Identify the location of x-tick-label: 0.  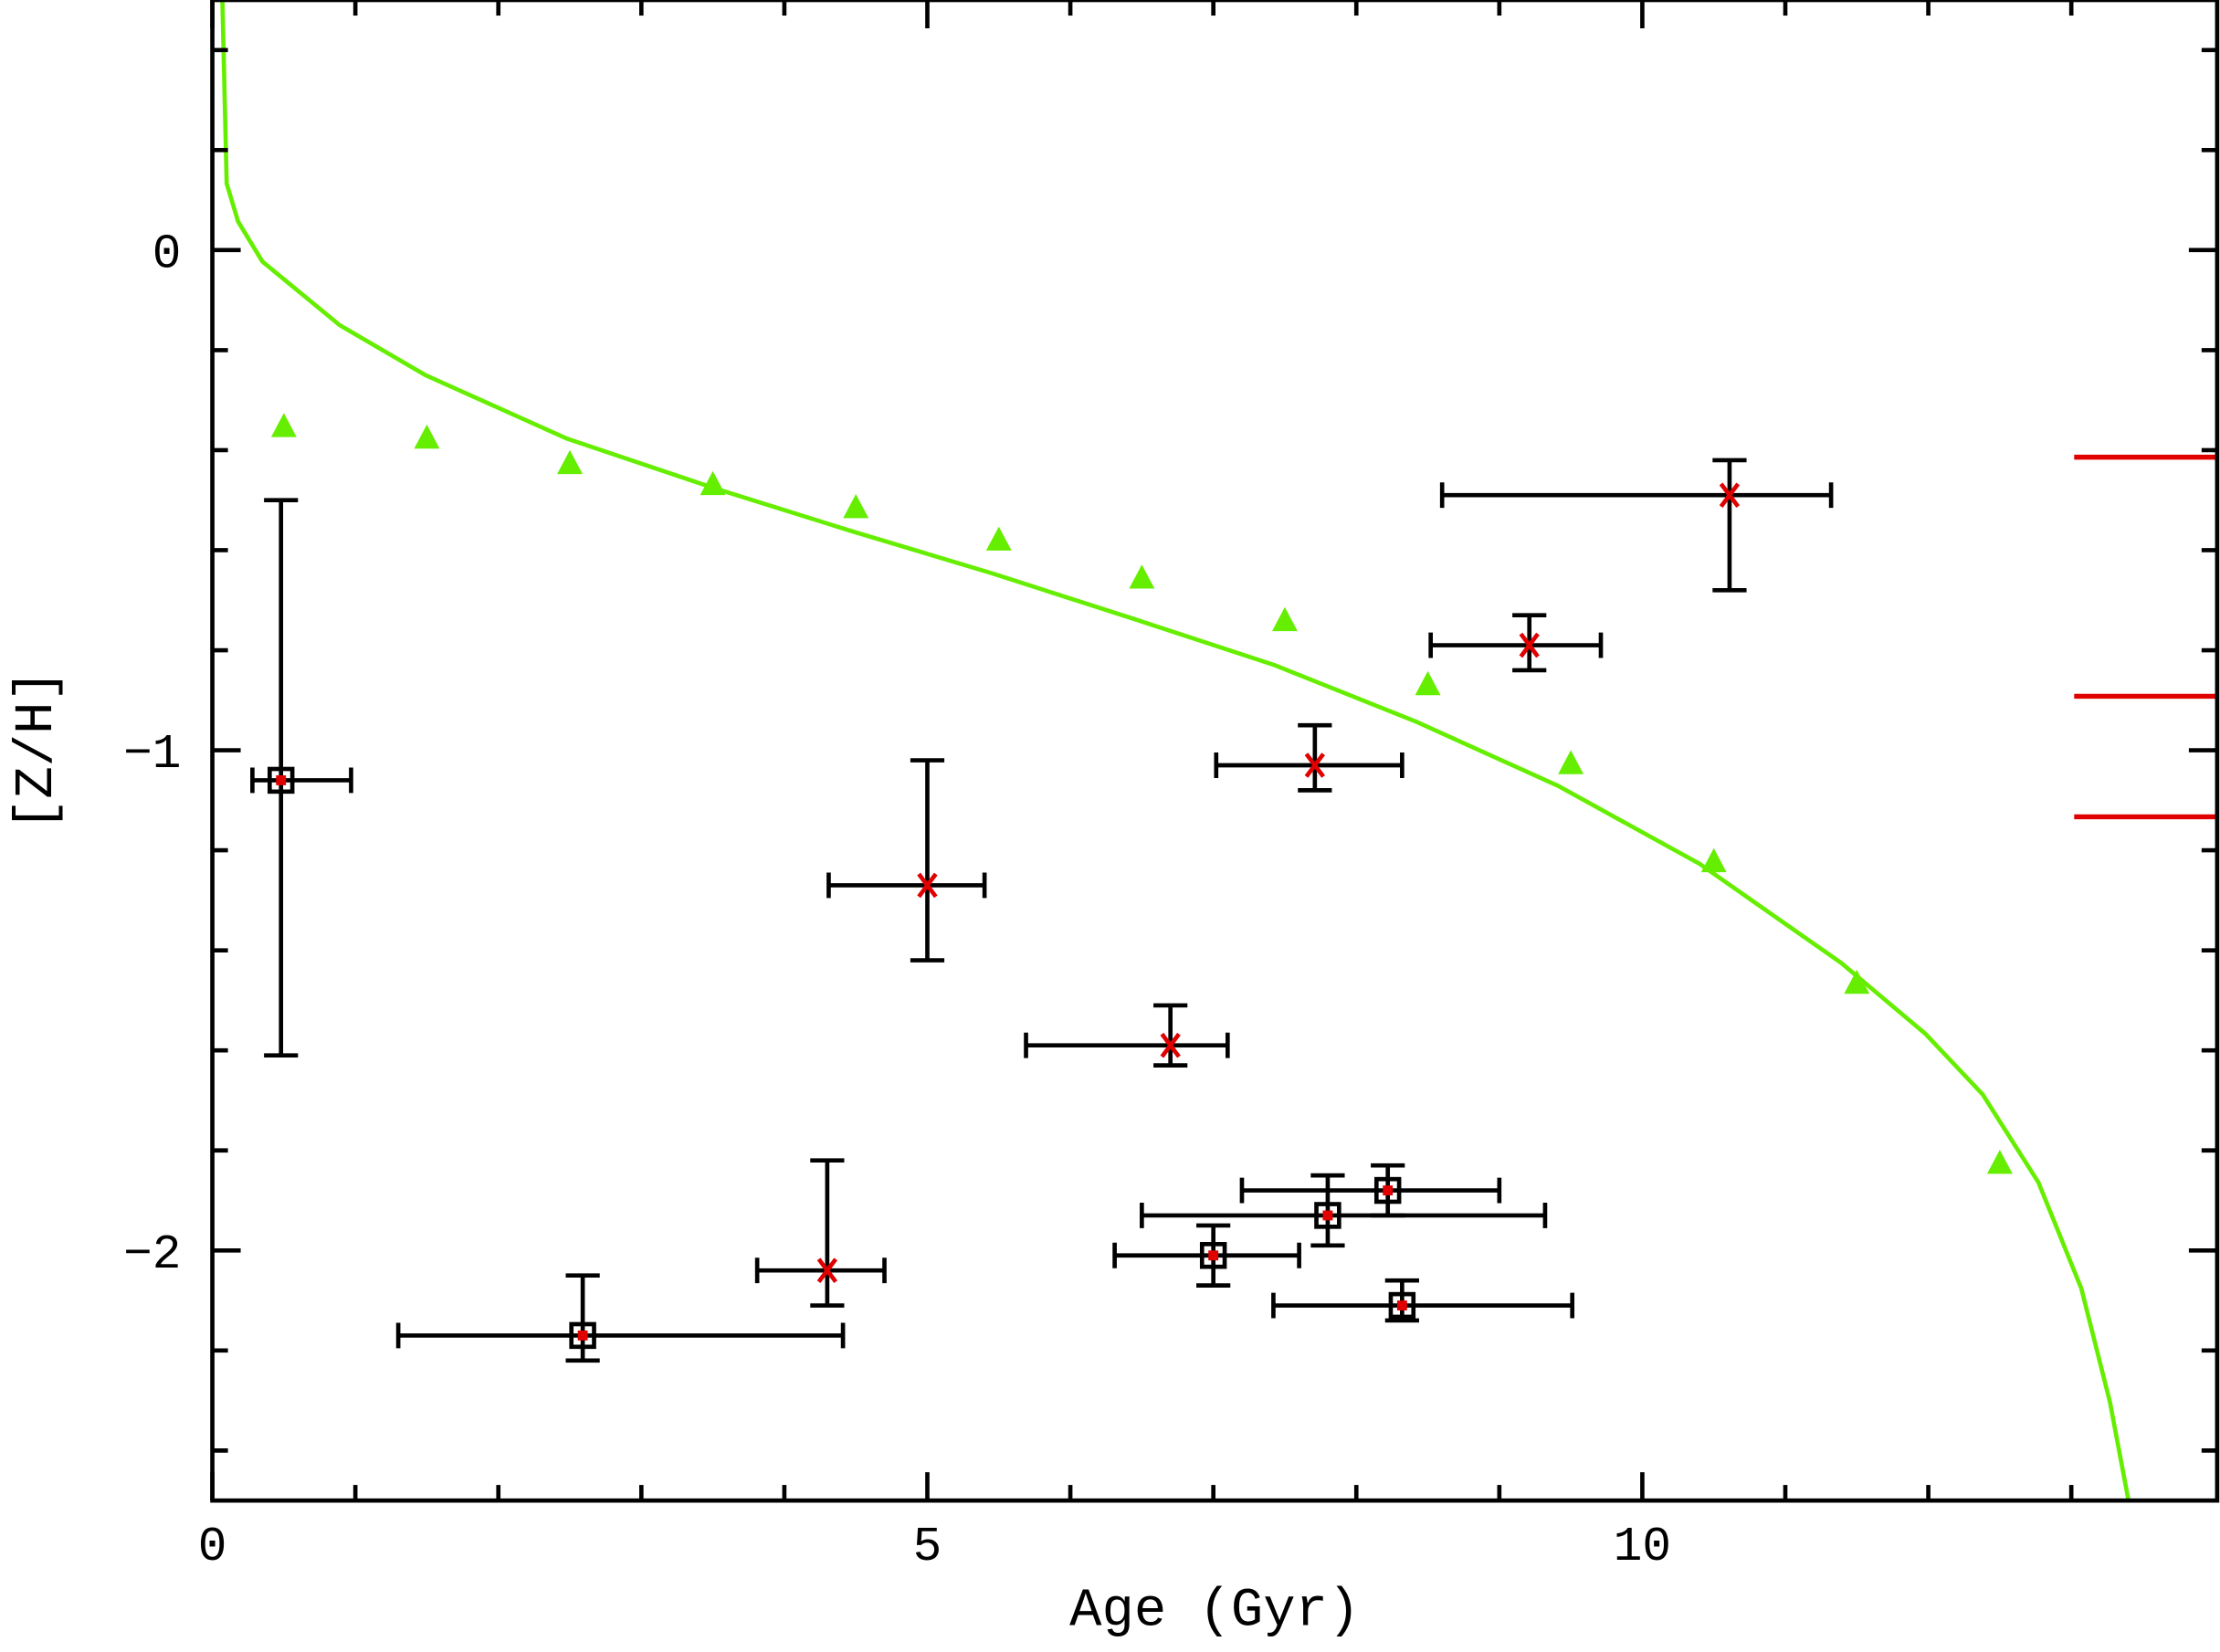
(212, 1547).